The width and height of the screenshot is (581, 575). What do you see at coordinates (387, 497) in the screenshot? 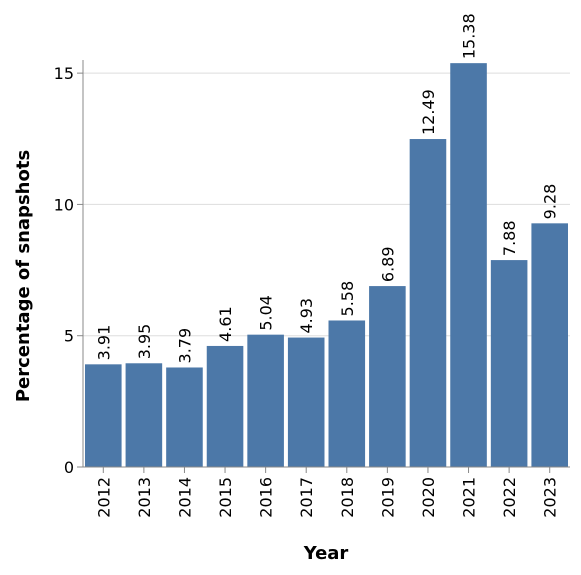
I see `x-tick-label: 2019` at bounding box center [387, 497].